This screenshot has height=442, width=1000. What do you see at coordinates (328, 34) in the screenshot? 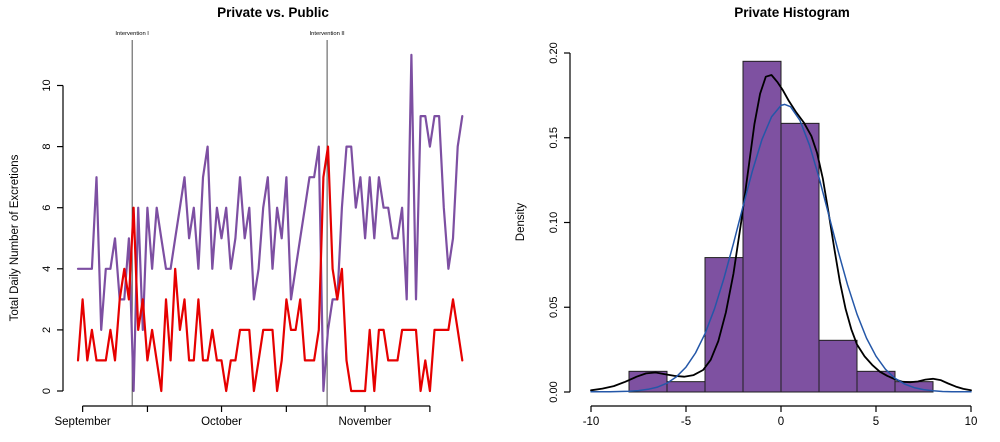
I see `intervention-label-2: Intervention II` at bounding box center [328, 34].